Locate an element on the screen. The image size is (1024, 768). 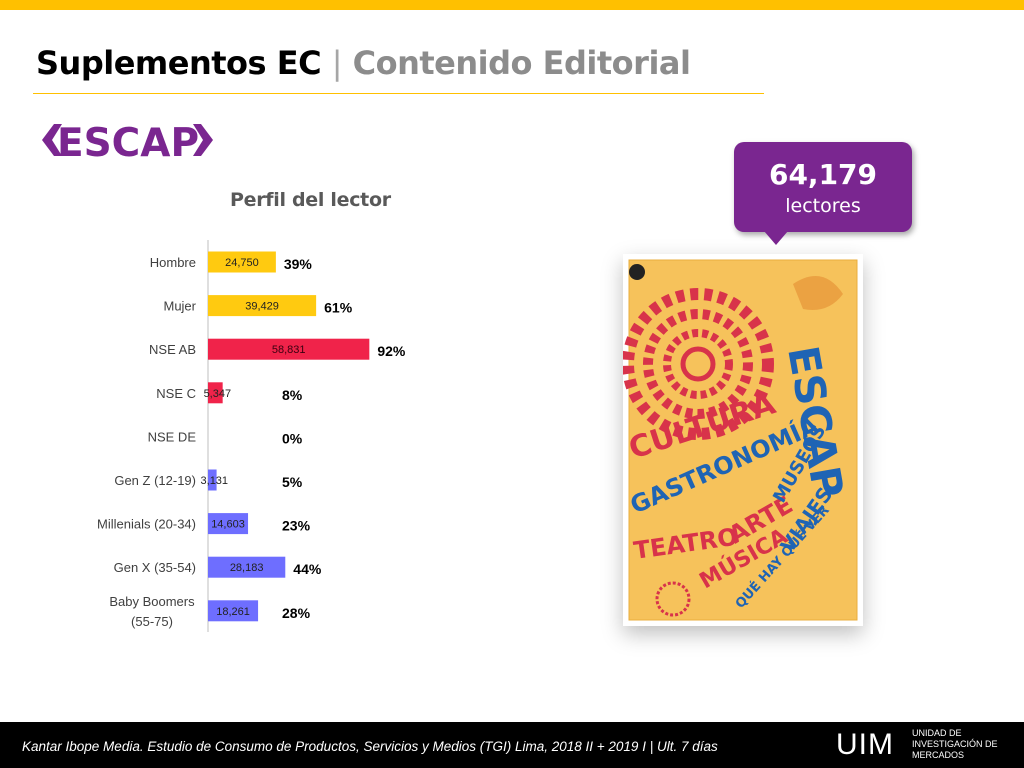
chart-category-label: Mujer is located at coordinates (179, 306).